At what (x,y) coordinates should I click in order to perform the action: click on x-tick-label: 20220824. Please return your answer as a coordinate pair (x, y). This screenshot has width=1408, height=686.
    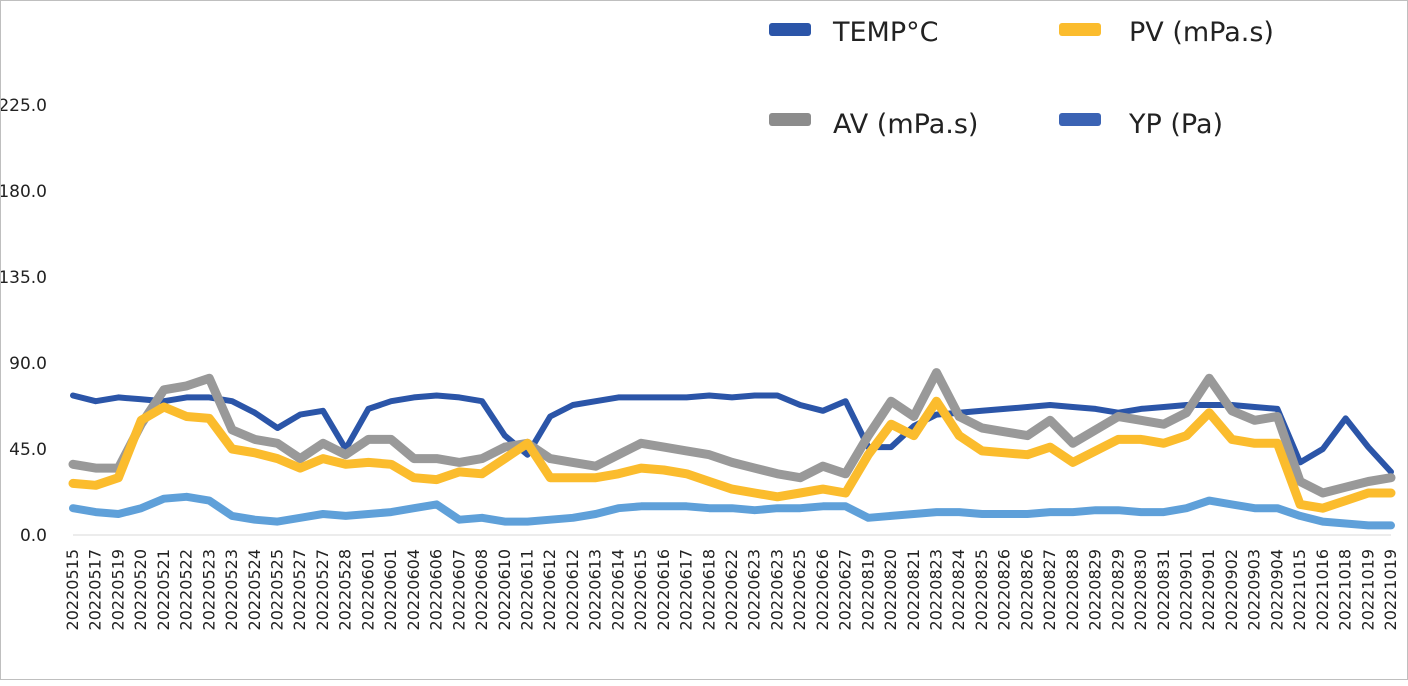
    Looking at the image, I should click on (958, 589).